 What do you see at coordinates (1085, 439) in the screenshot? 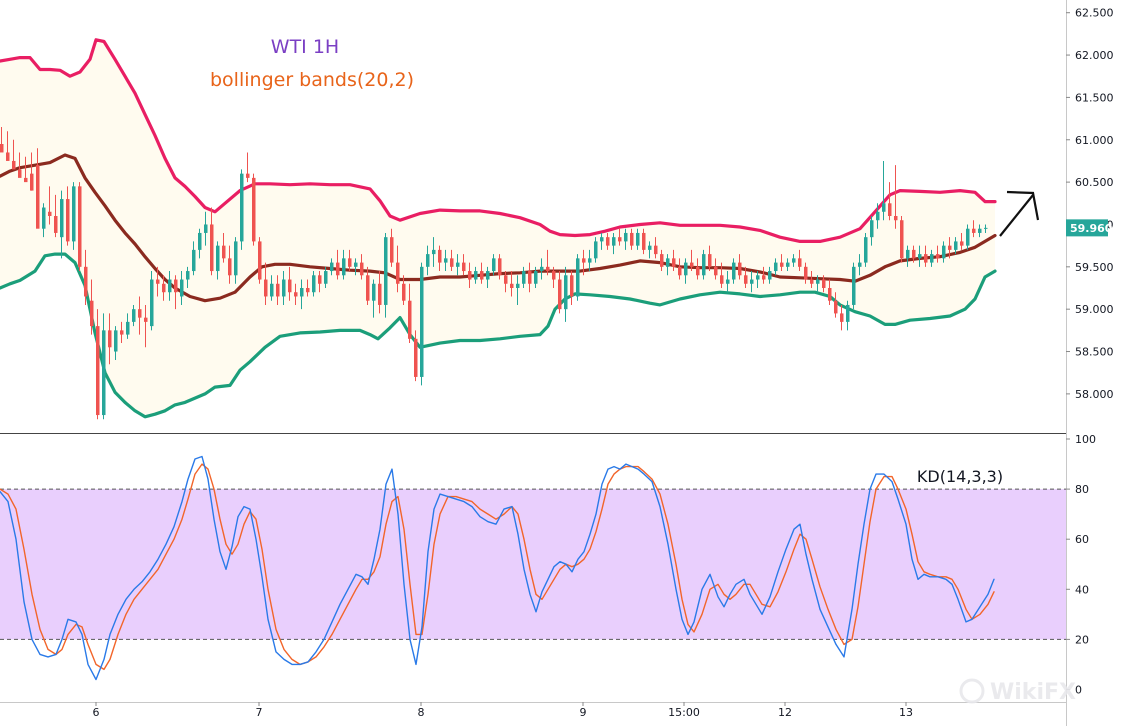
I see `kd-tick-label: 100` at bounding box center [1085, 439].